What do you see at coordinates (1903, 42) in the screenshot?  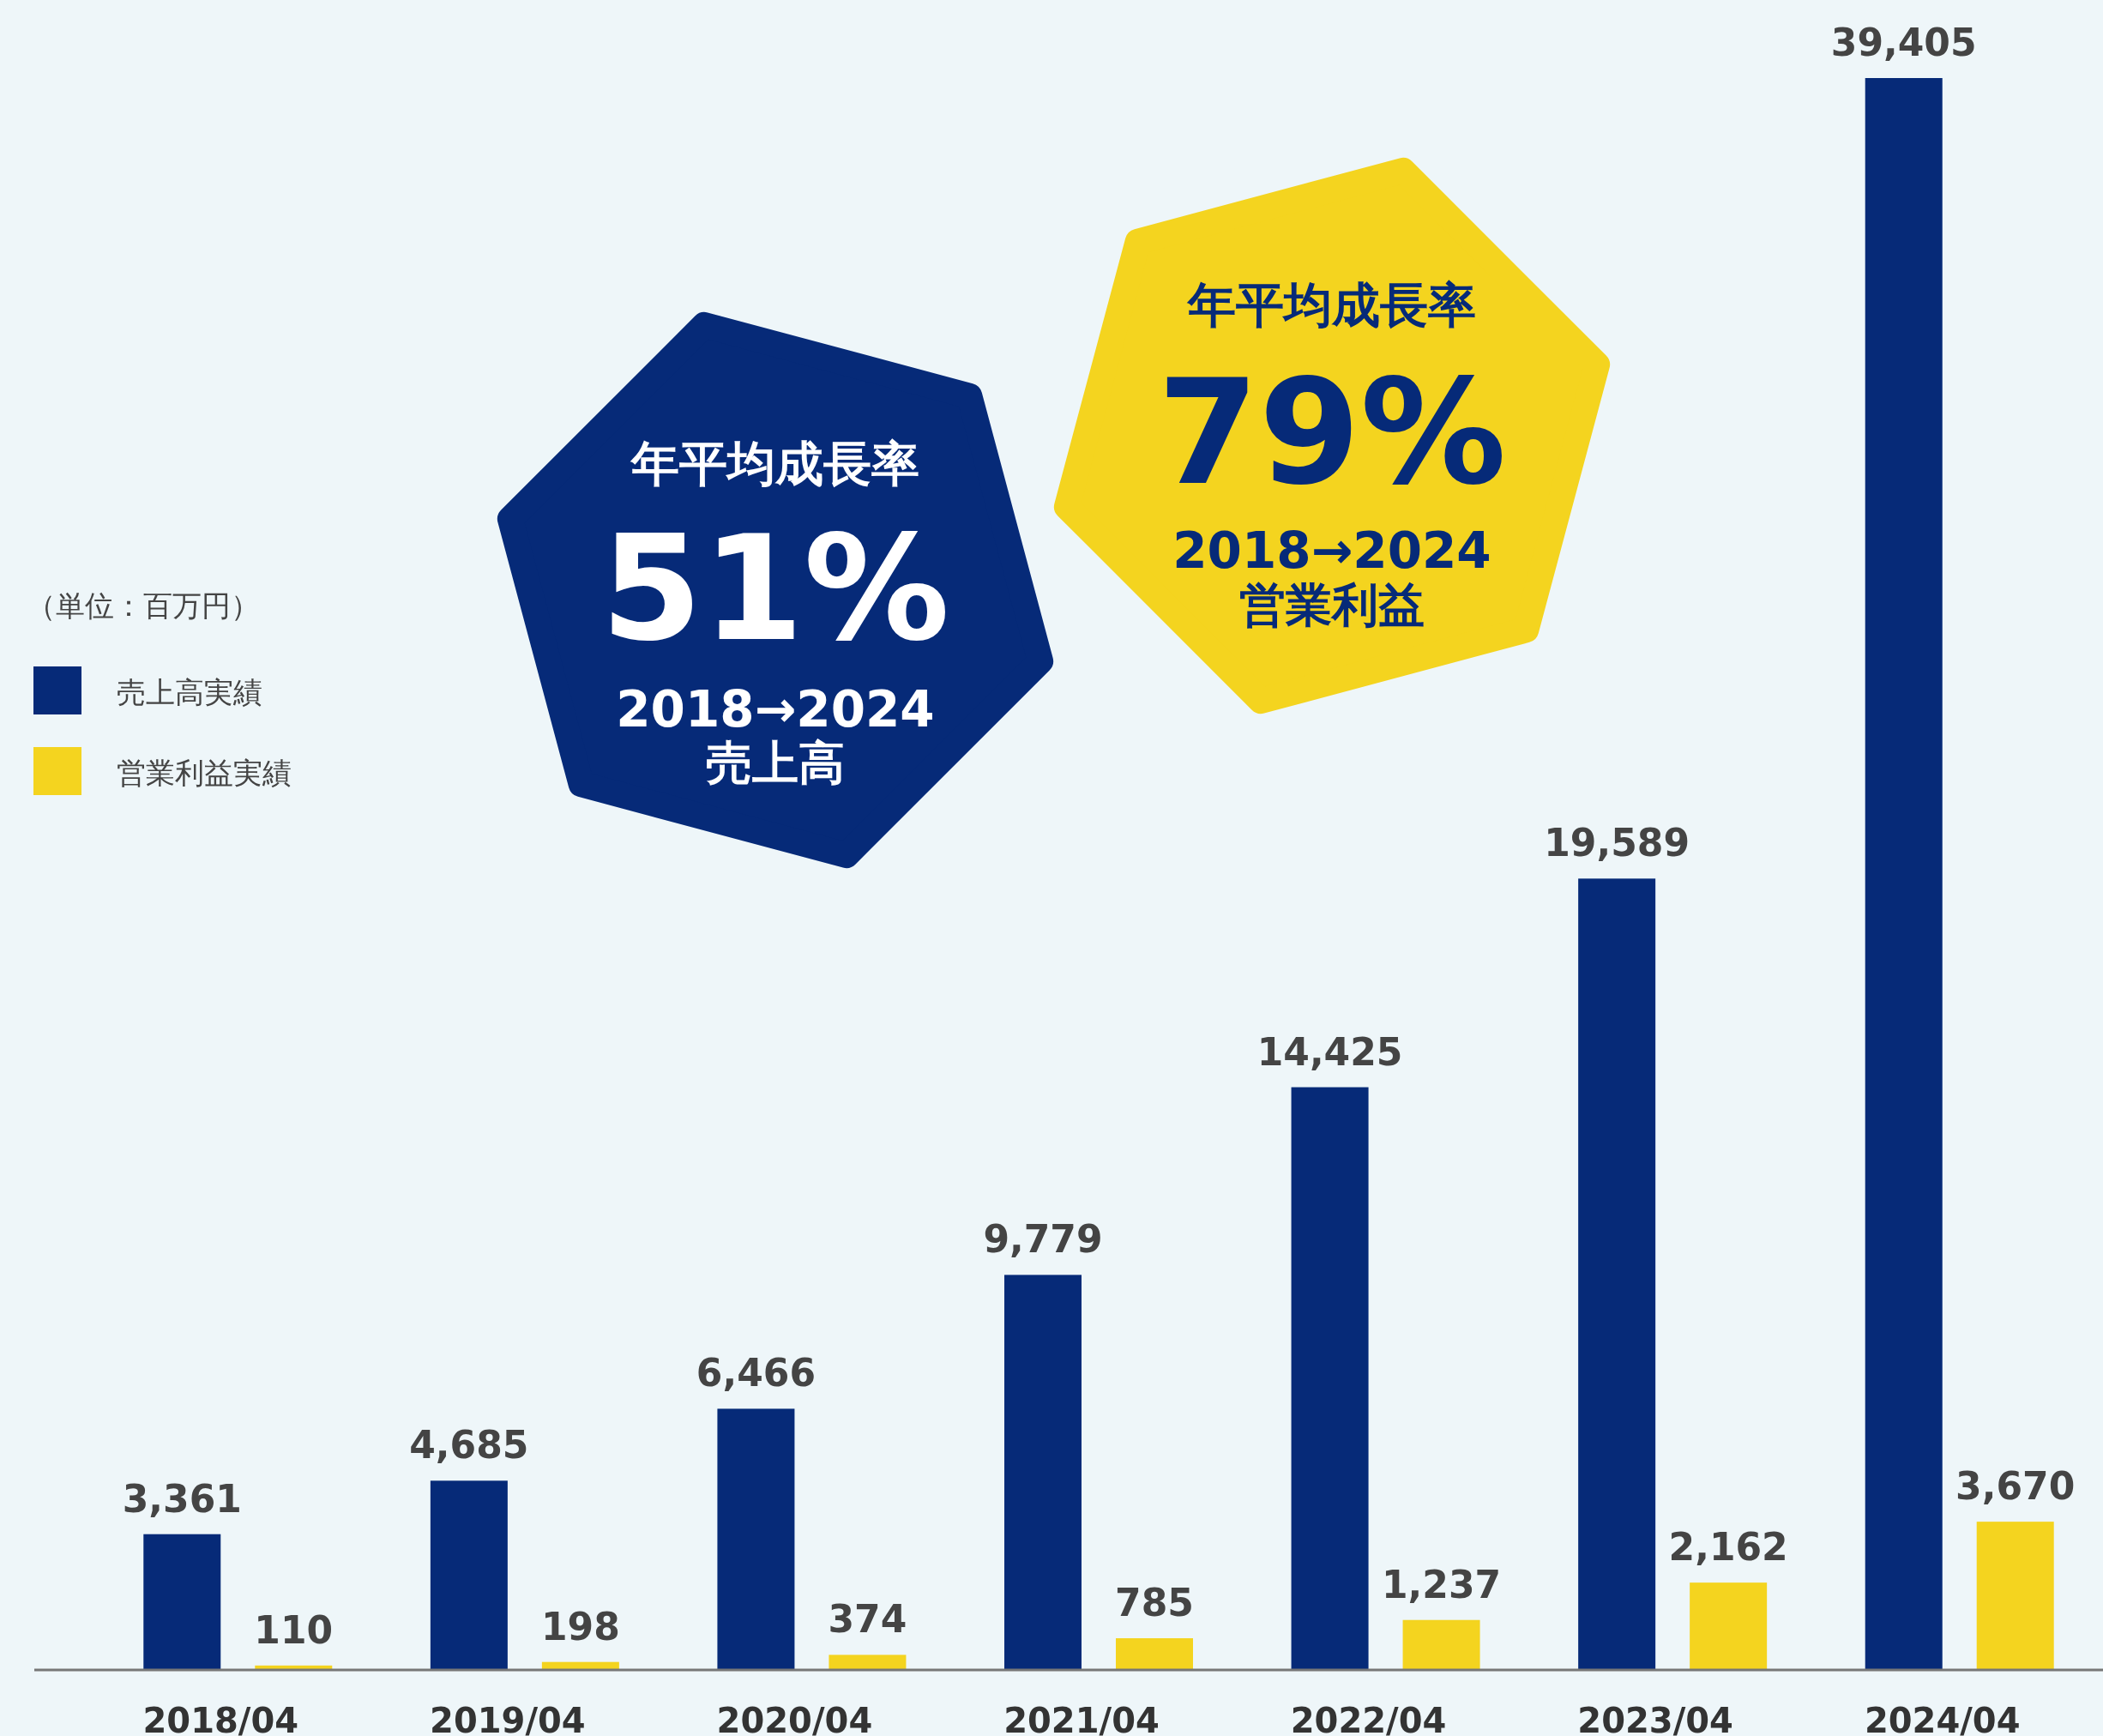 I see `data-label: 39,405` at bounding box center [1903, 42].